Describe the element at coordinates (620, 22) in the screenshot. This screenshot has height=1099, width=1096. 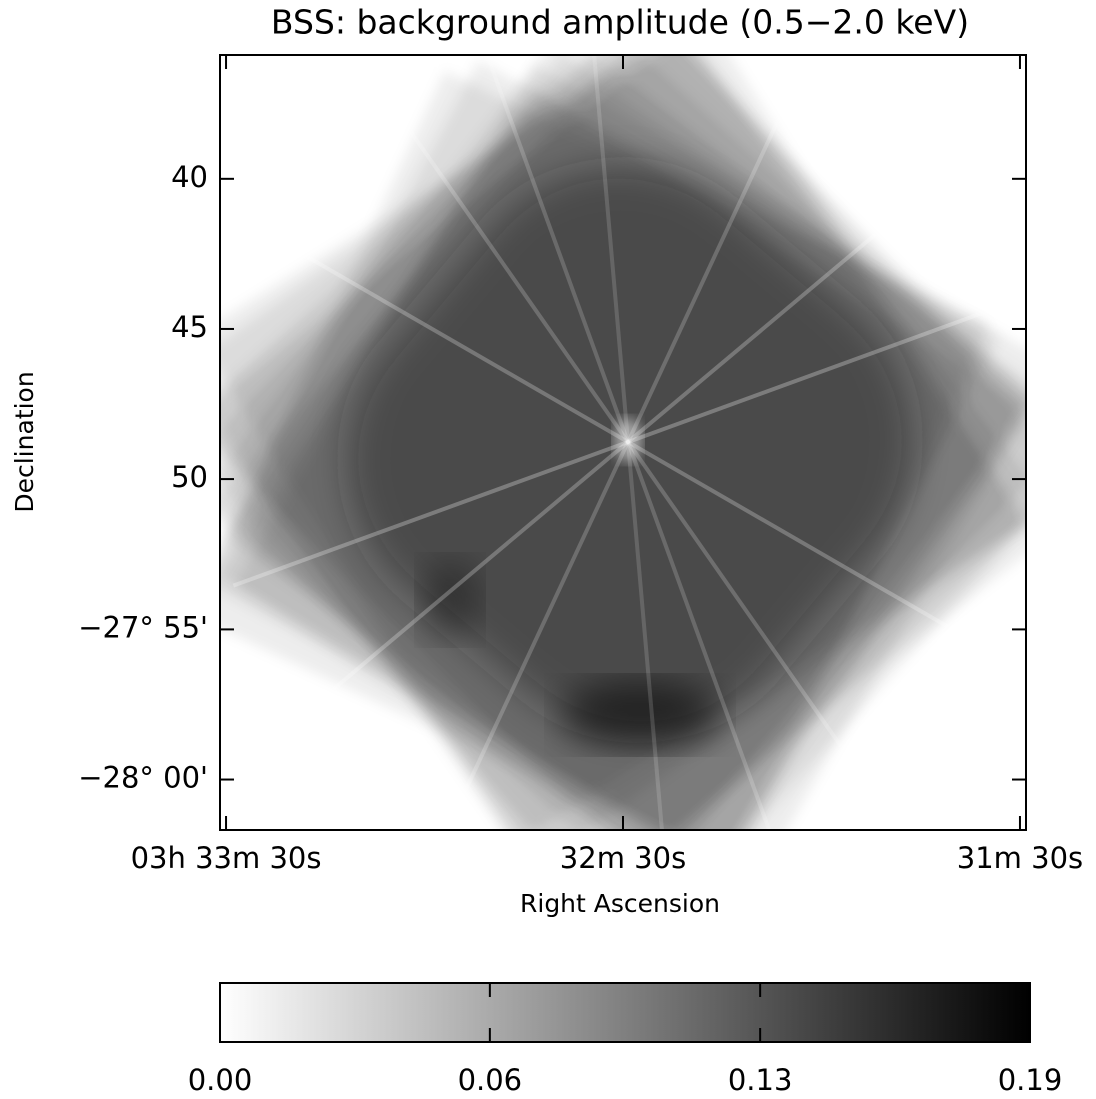
I see `chart-title: BSS: background amplitude (0.5−2.0 keV)` at that location.